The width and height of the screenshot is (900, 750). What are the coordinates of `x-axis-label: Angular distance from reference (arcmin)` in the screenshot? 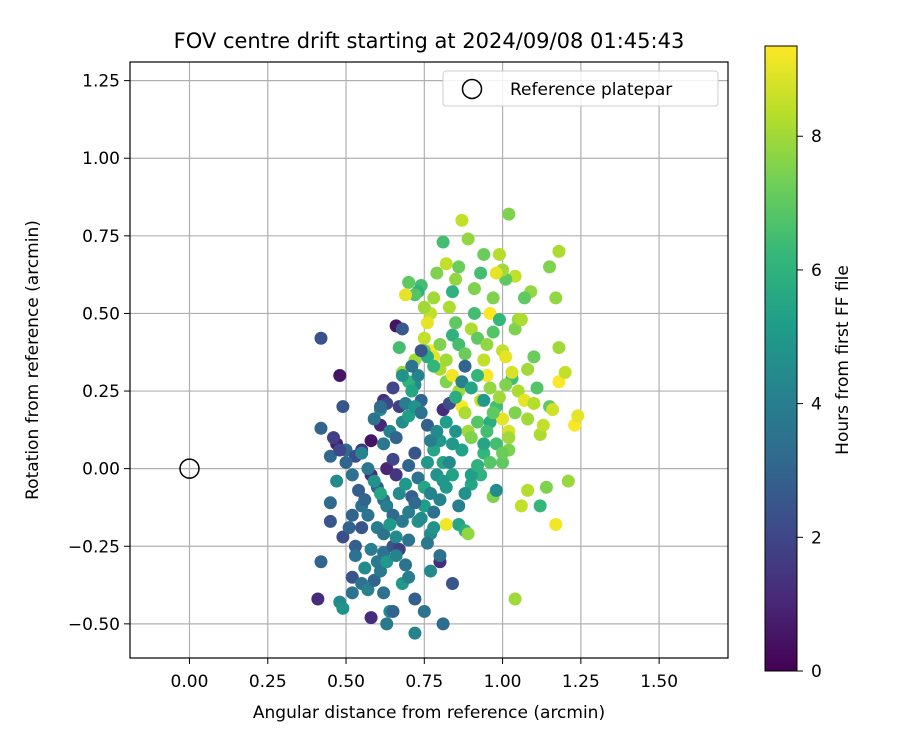 It's located at (429, 713).